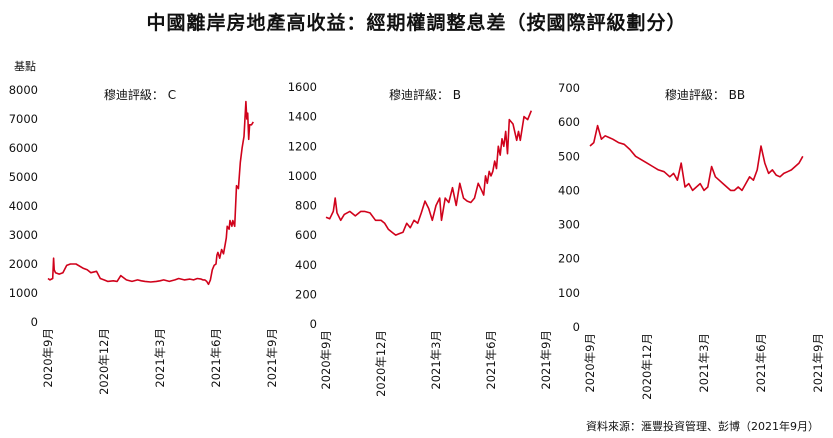  I want to click on panel-rating-label: 穆迪評級： BB, so click(705, 94).